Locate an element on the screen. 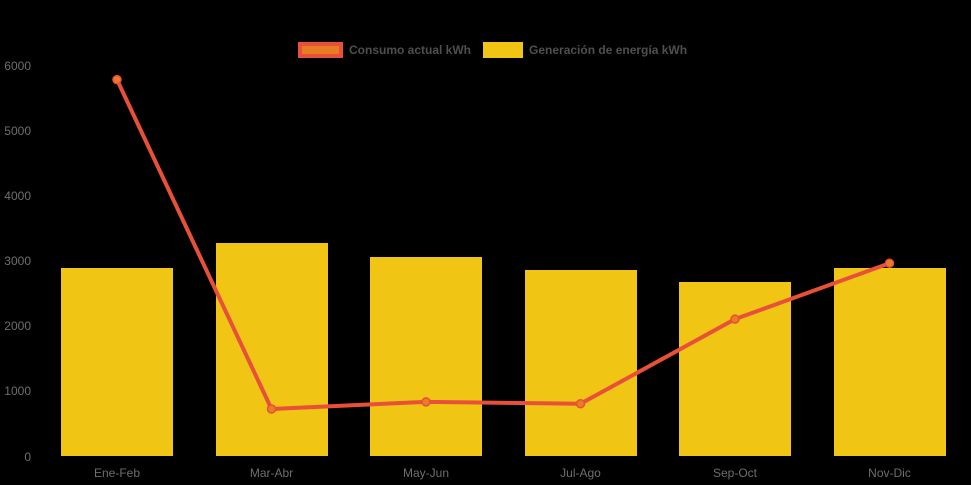  legend-label-consumo: Consumo actual kWh is located at coordinates (410, 50).